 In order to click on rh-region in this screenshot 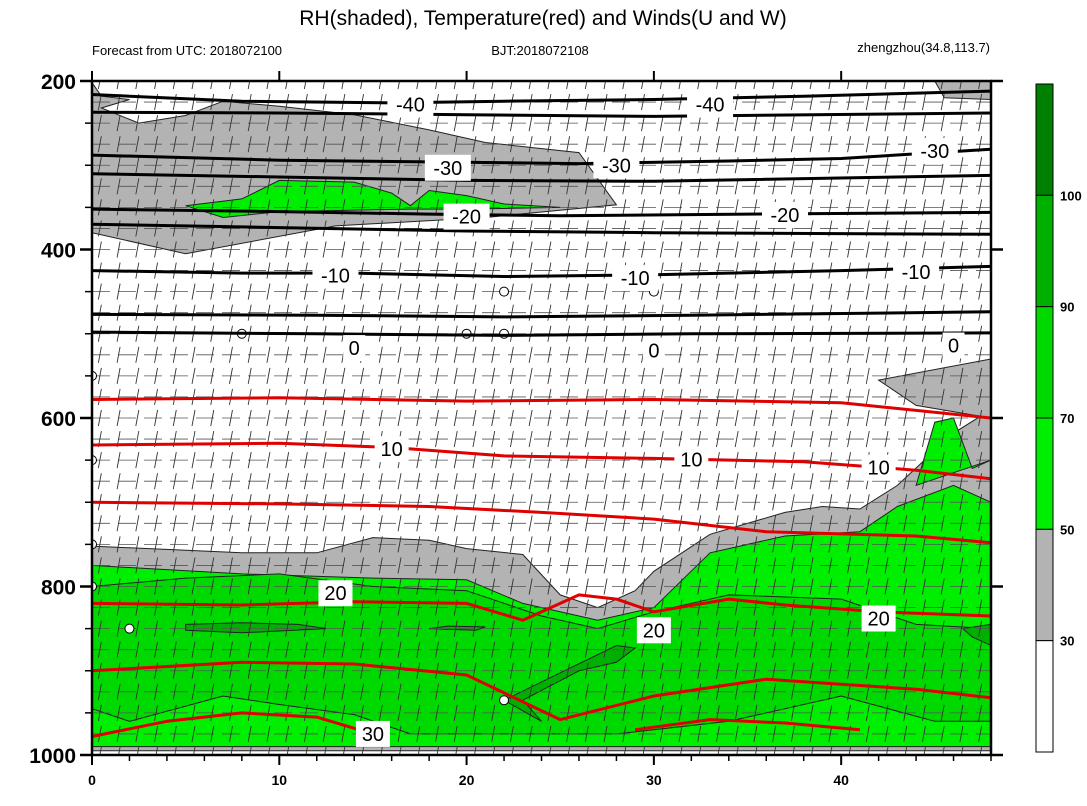, I will do `click(569, 683)`.